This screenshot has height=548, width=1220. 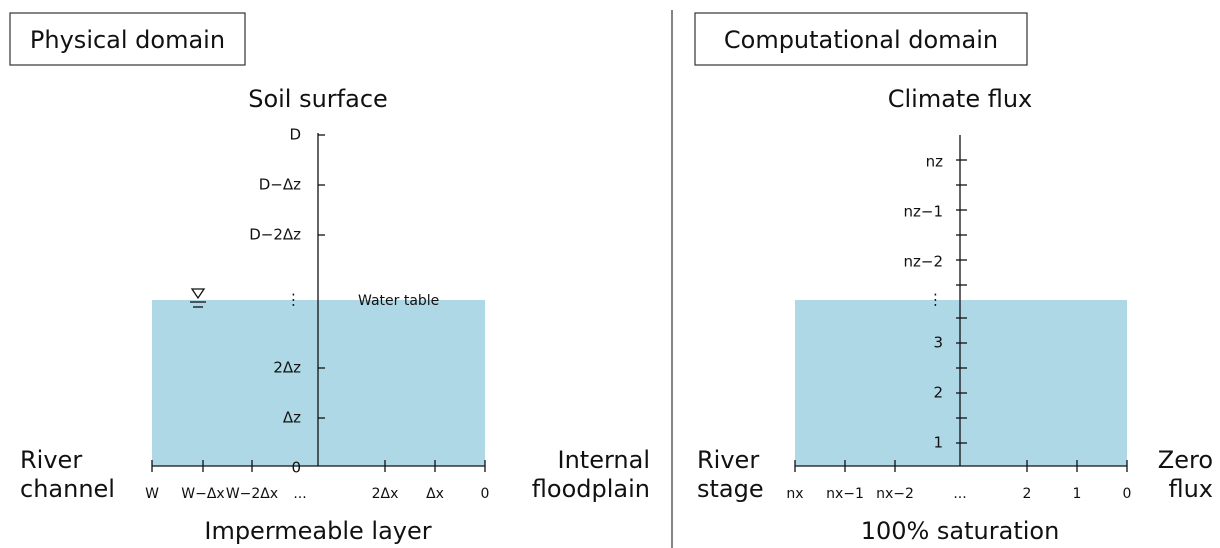 What do you see at coordinates (398, 301) in the screenshot?
I see `water-table-label: Water table` at bounding box center [398, 301].